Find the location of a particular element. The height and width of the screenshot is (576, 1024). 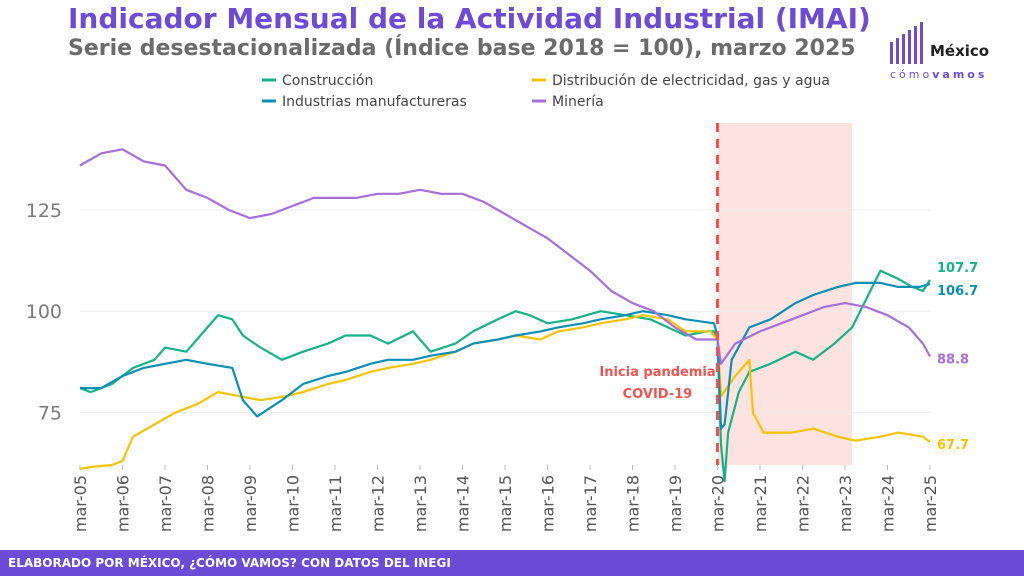

y-axis: 75 100 125 is located at coordinates (44, 312).